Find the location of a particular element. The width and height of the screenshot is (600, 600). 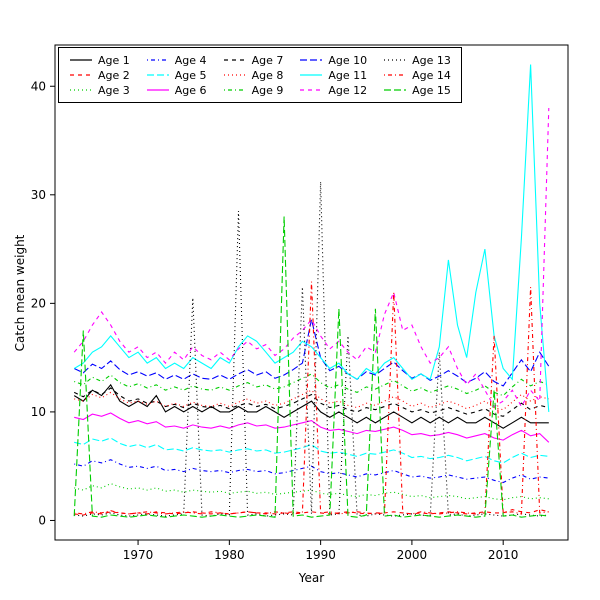

legend-label: Age 13 is located at coordinates (431, 60).